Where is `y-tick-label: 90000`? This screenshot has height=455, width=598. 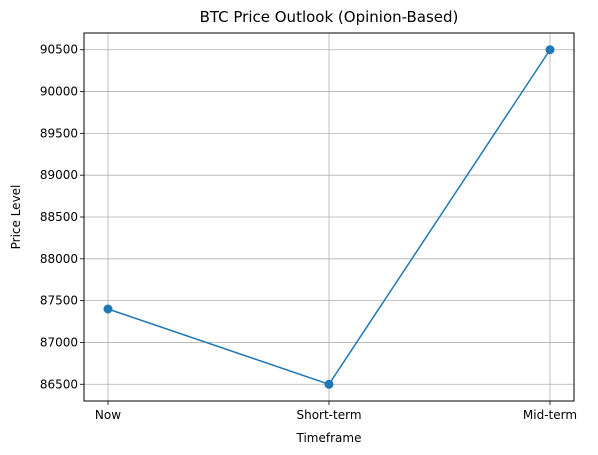 y-tick-label: 90000 is located at coordinates (59, 92).